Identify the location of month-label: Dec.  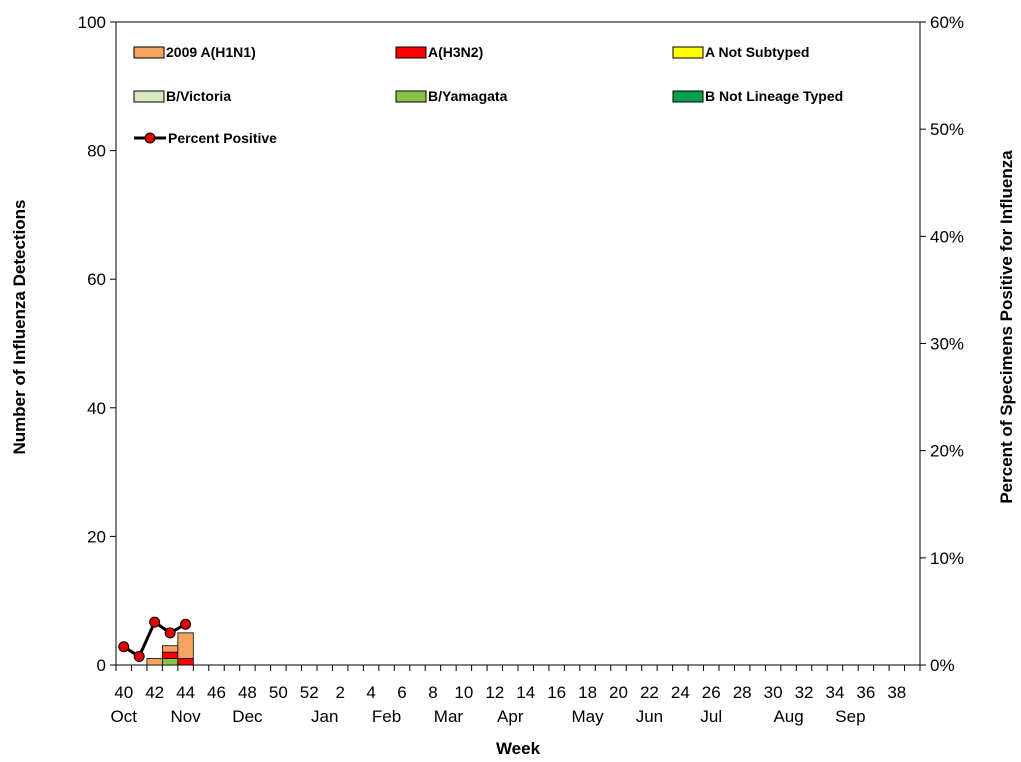
(247, 716).